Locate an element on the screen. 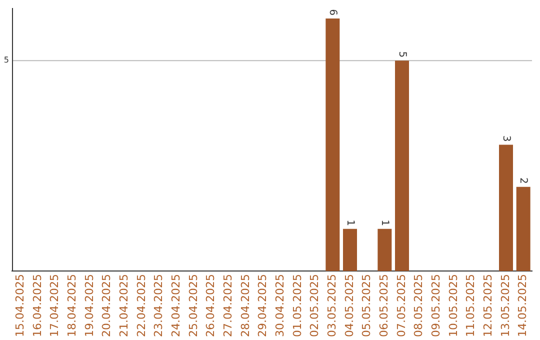 The image size is (540, 340). x-tick-label: 12.05.2025 is located at coordinates (488, 306).